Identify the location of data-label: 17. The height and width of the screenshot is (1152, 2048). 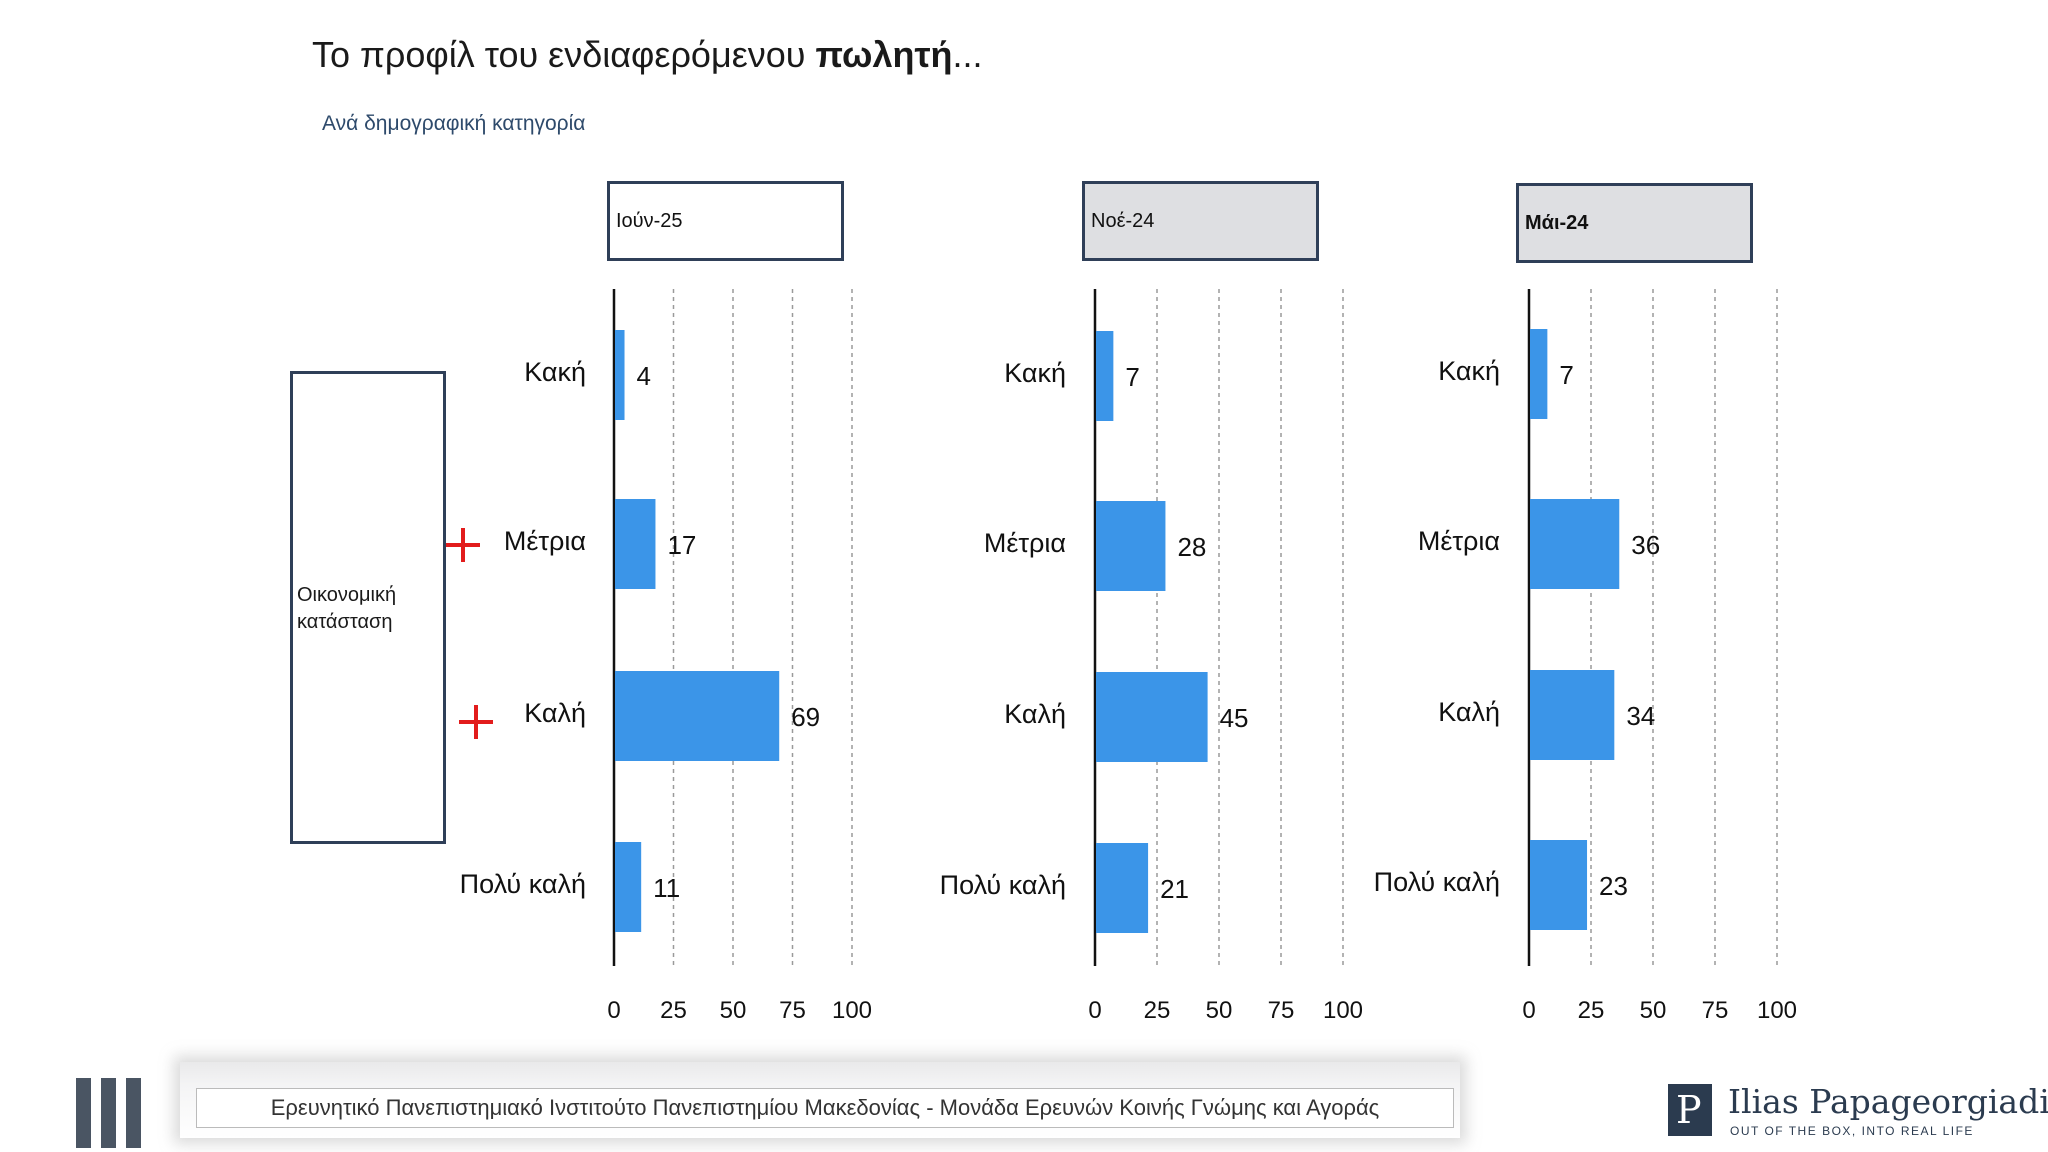
(681, 545).